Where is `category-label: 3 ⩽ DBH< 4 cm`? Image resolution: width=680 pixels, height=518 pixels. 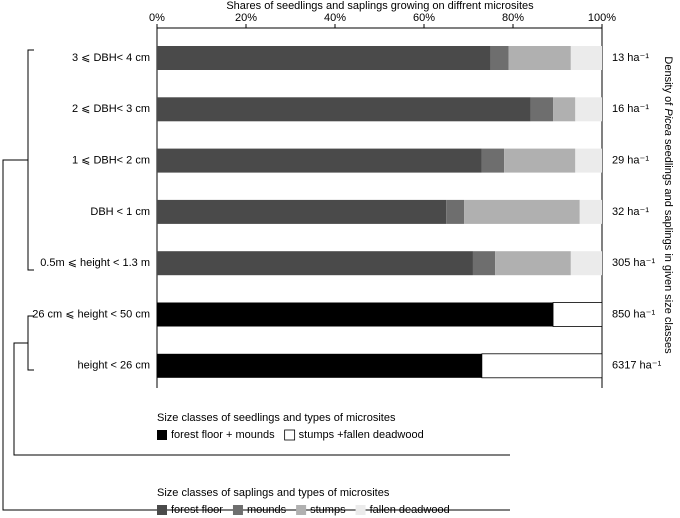
category-label: 3 ⩽ DBH< 4 cm is located at coordinates (111, 58).